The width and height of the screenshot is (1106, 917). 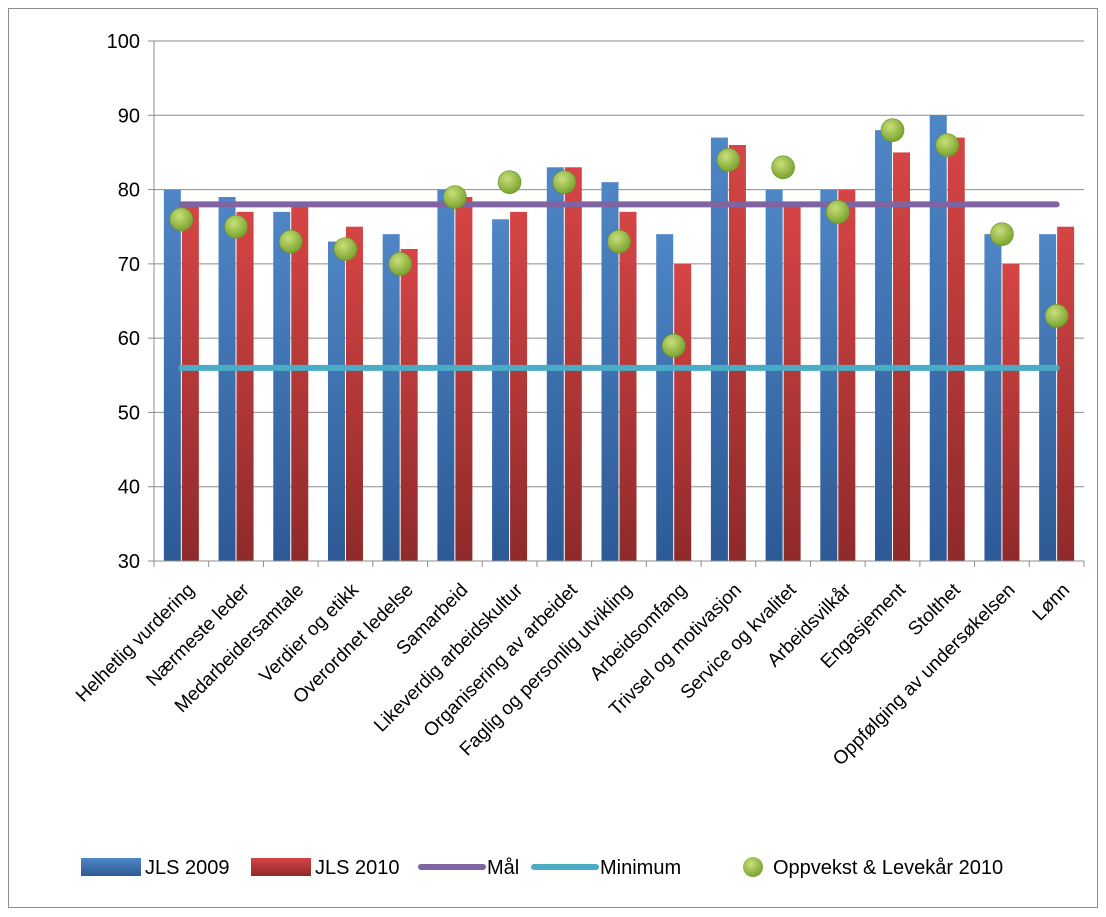 What do you see at coordinates (129, 339) in the screenshot?
I see `ytick-label-60: 60` at bounding box center [129, 339].